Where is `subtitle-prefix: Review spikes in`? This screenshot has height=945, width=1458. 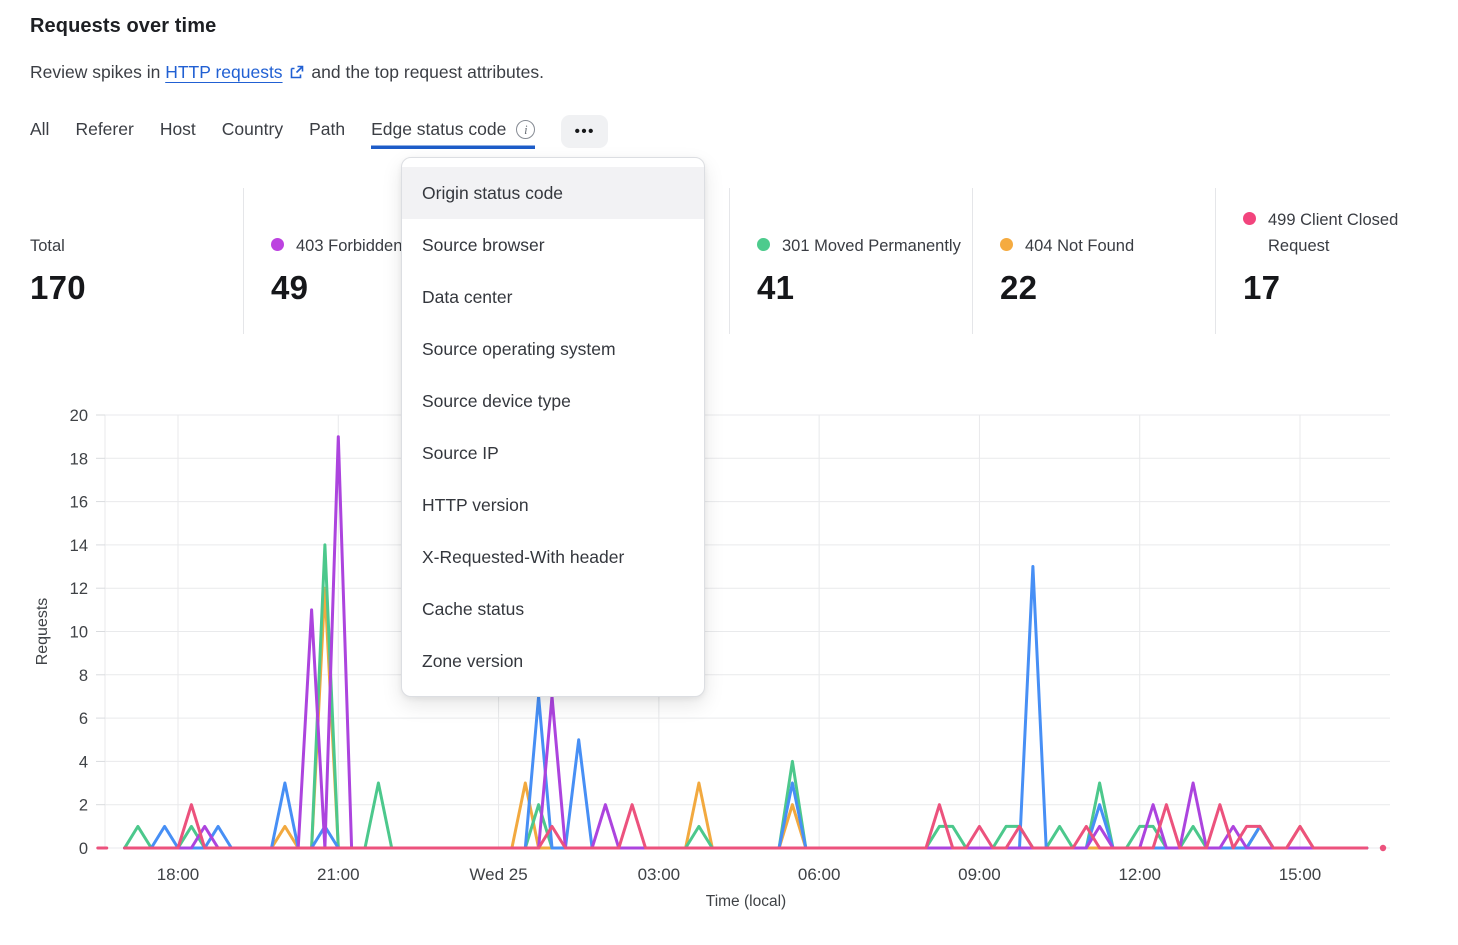
subtitle-prefix: Review spikes in is located at coordinates (98, 72).